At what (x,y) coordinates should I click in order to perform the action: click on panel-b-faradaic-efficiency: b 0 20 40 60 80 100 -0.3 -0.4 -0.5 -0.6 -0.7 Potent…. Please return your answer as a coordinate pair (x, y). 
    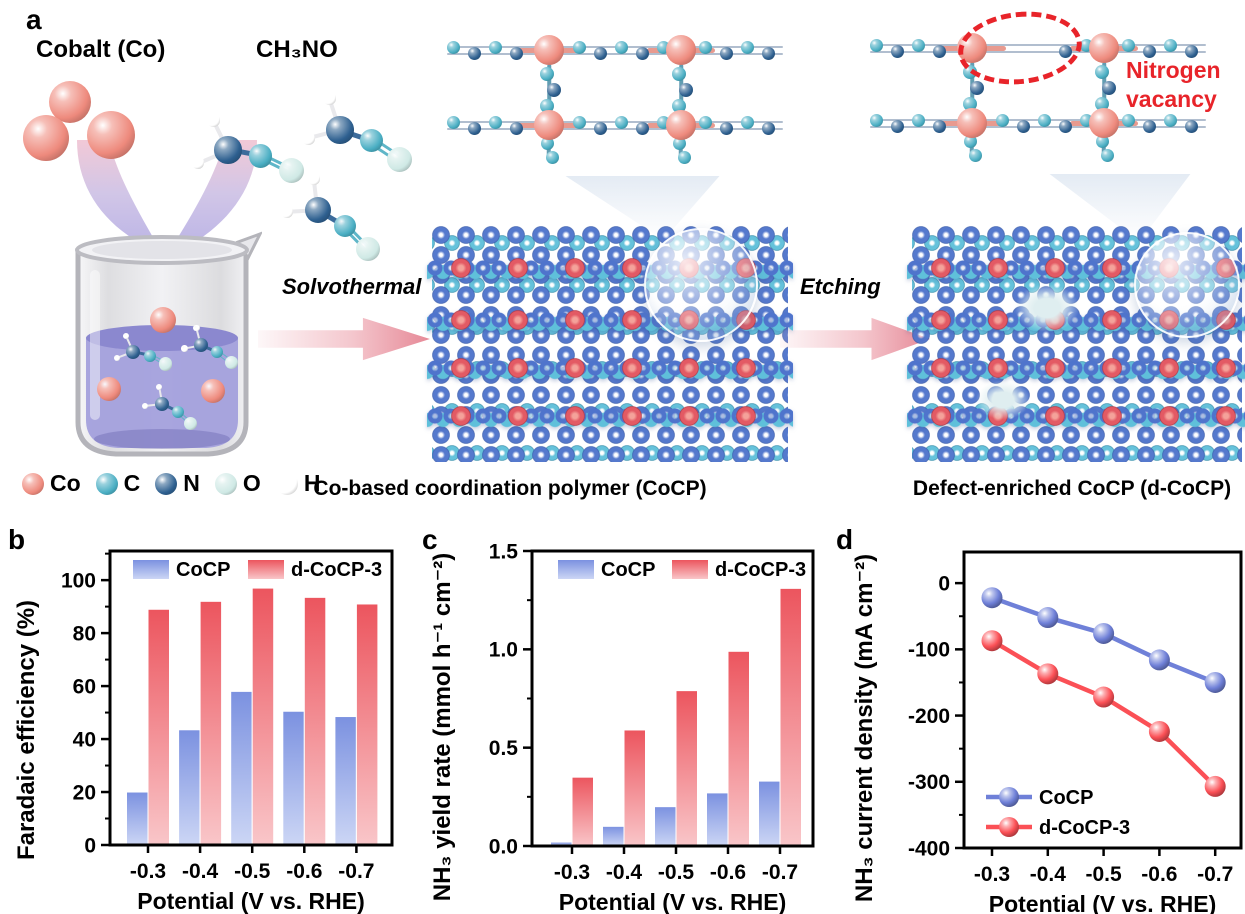
    Looking at the image, I should click on (210, 717).